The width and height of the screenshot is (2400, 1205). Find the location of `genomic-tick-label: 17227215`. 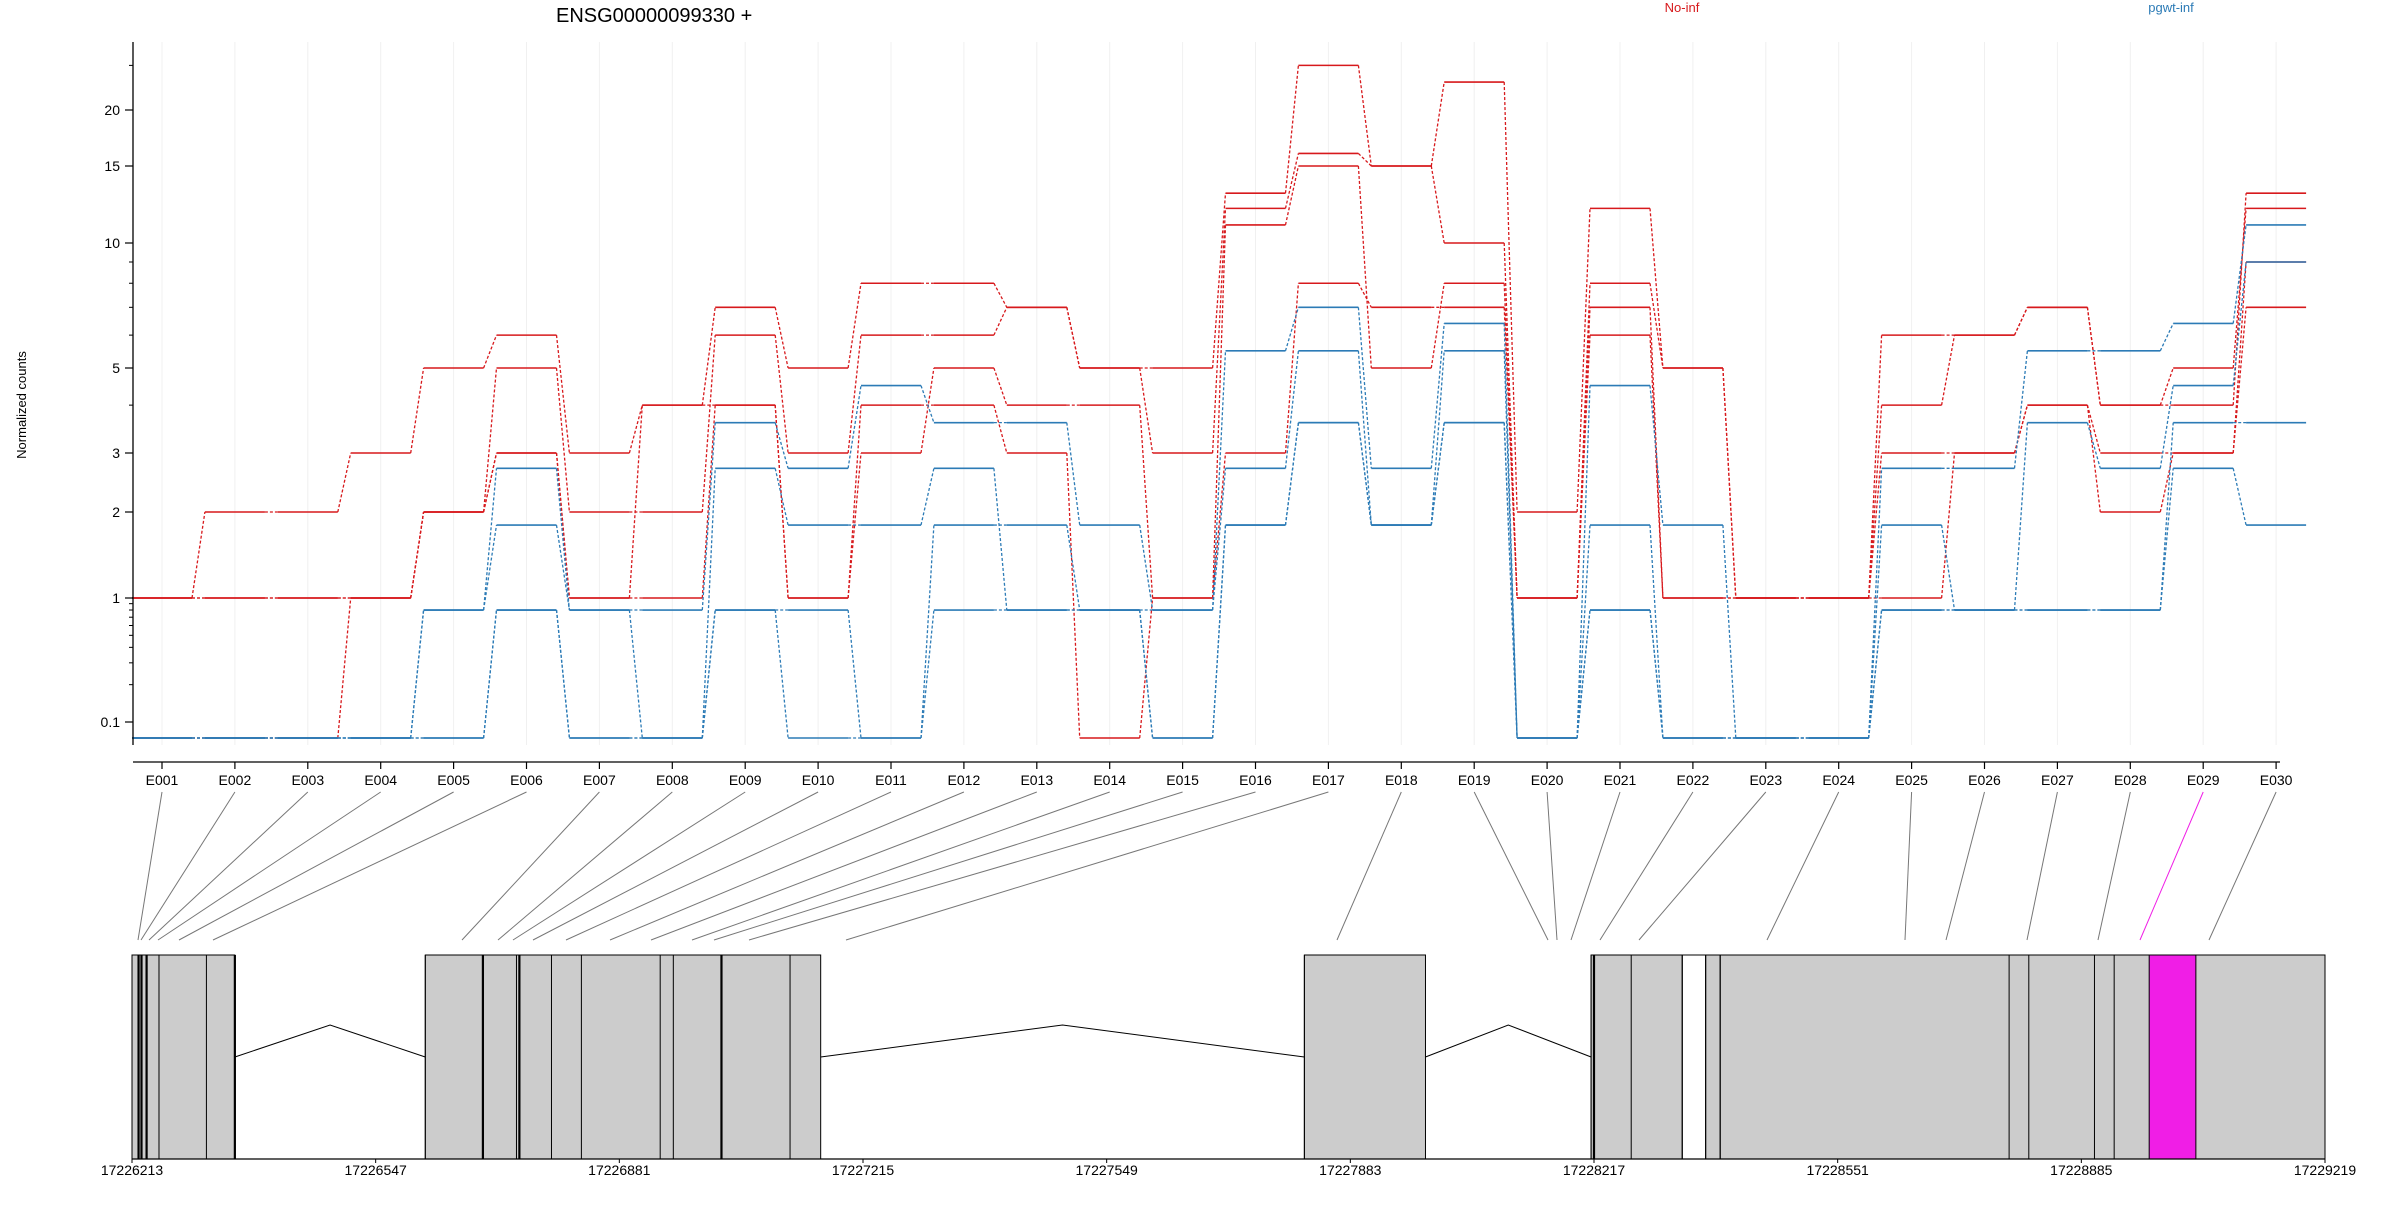

genomic-tick-label: 17227215 is located at coordinates (863, 1170).